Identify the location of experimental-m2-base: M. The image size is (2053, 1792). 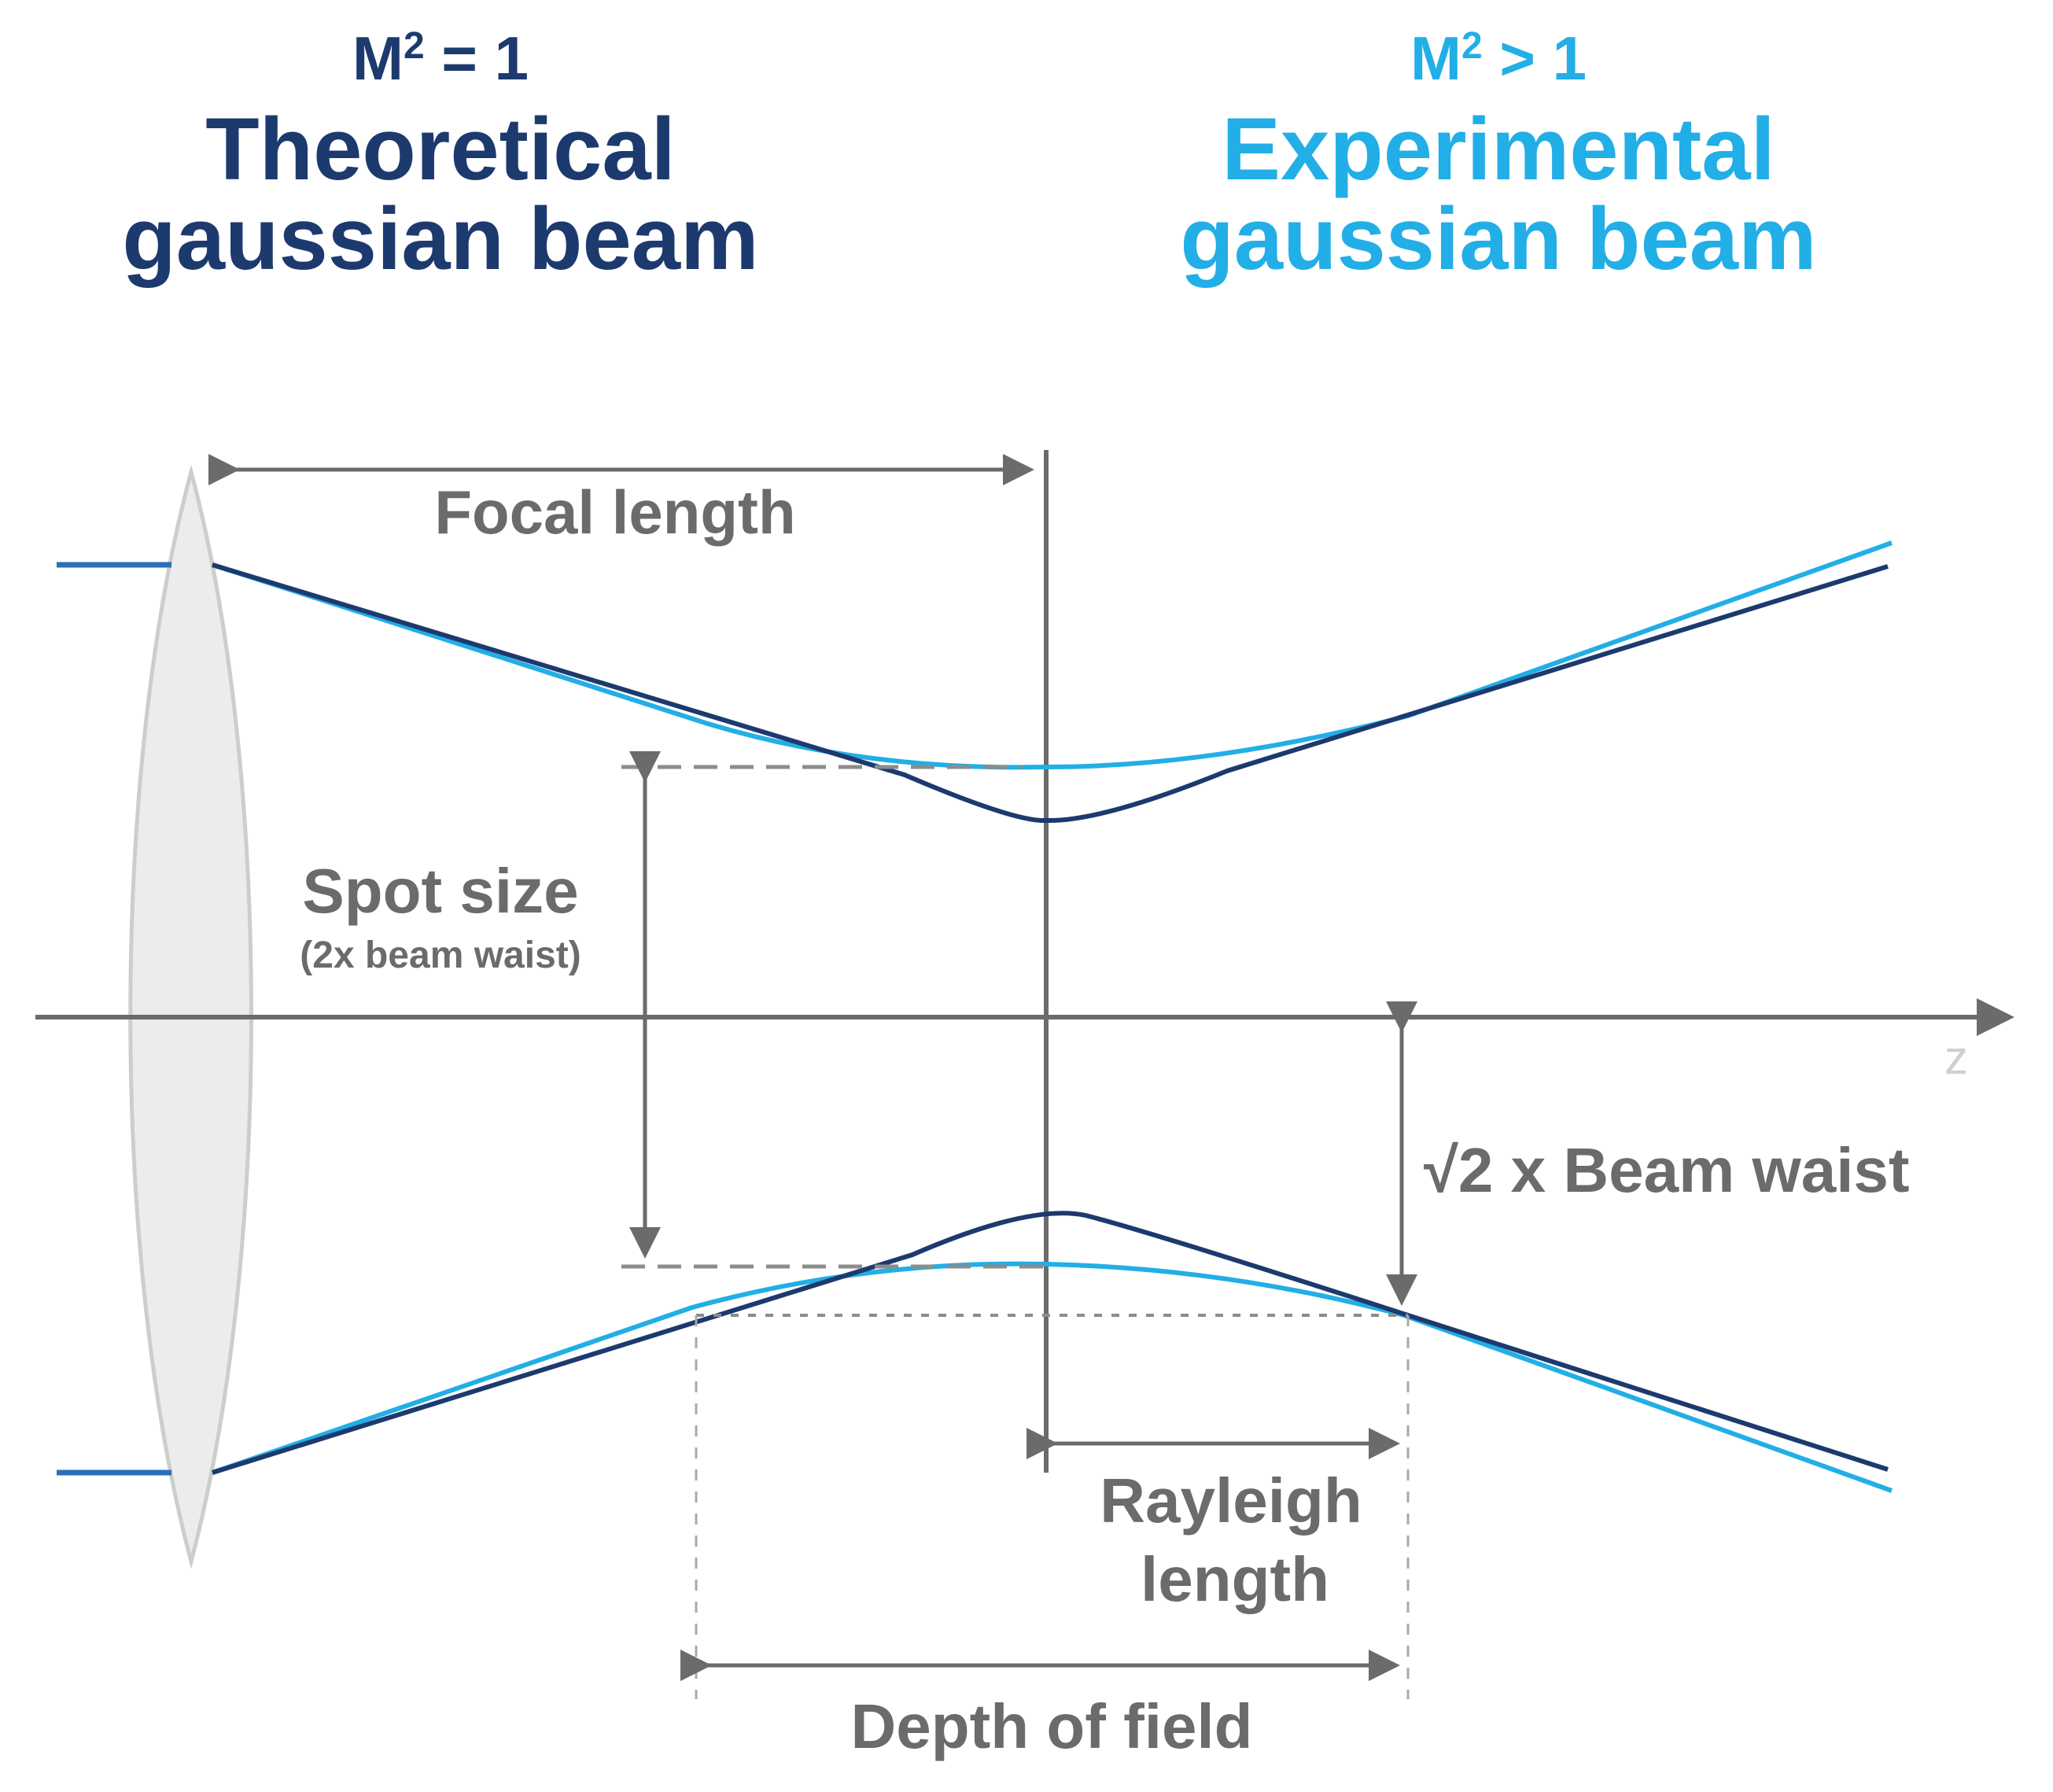
(1436, 59).